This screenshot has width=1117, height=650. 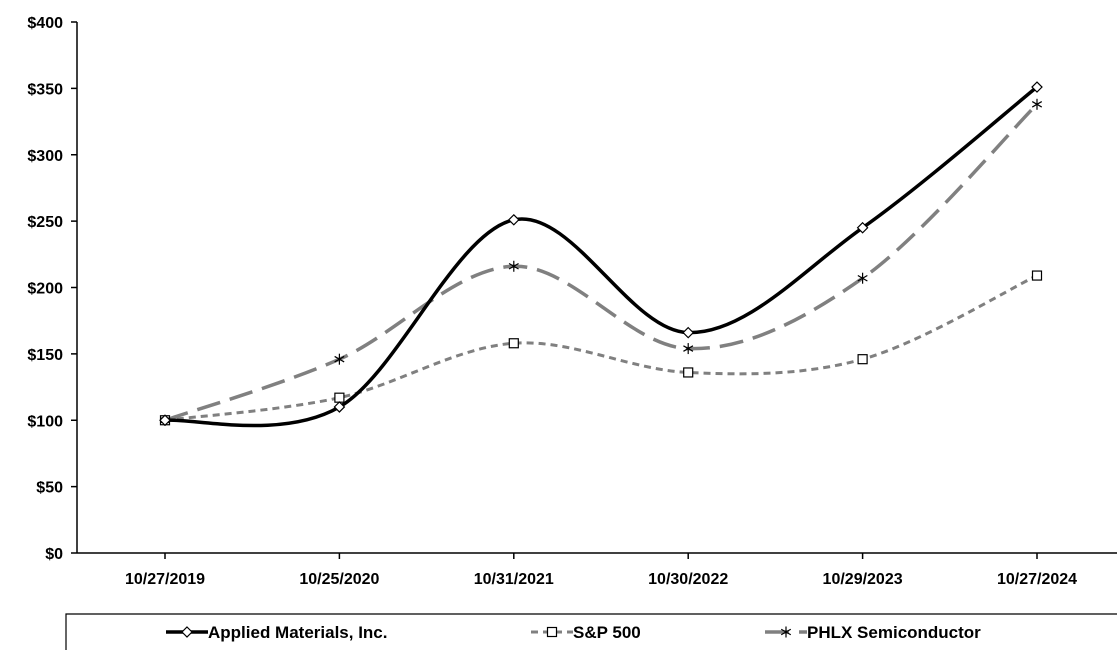 What do you see at coordinates (45, 355) in the screenshot?
I see `y-tick-label: $150` at bounding box center [45, 355].